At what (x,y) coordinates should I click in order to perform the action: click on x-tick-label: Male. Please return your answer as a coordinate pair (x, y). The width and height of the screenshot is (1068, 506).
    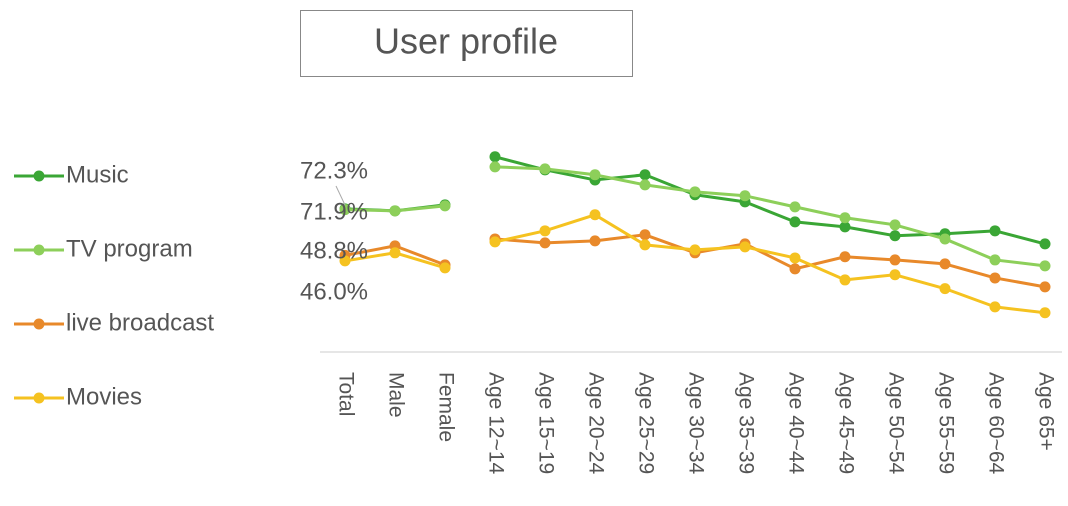
    Looking at the image, I should click on (395, 395).